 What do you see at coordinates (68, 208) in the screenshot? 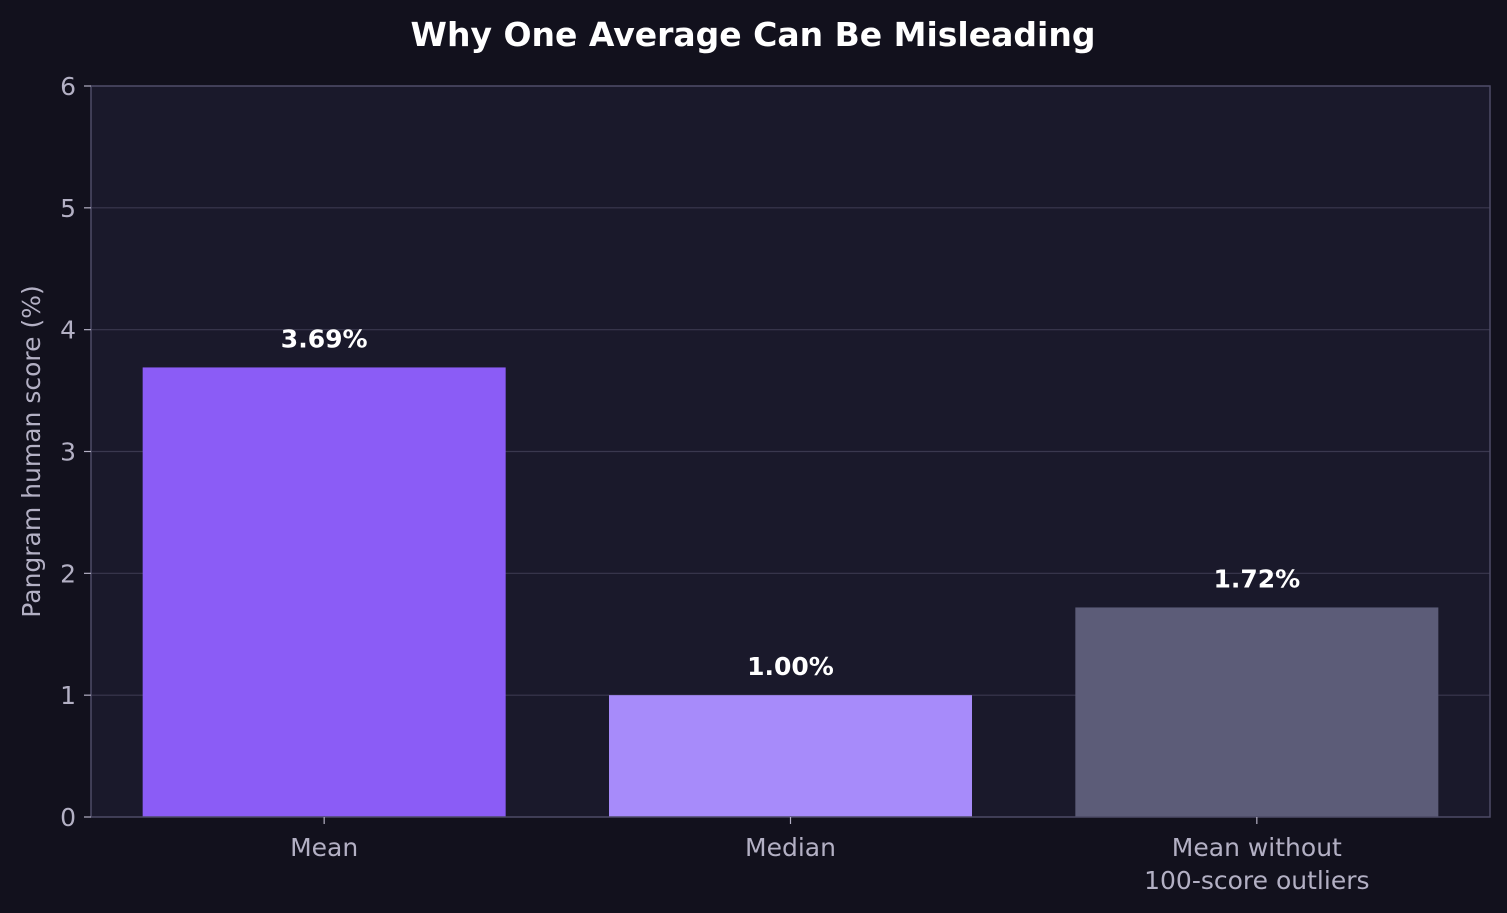
I see `y-tick-label: 5` at bounding box center [68, 208].